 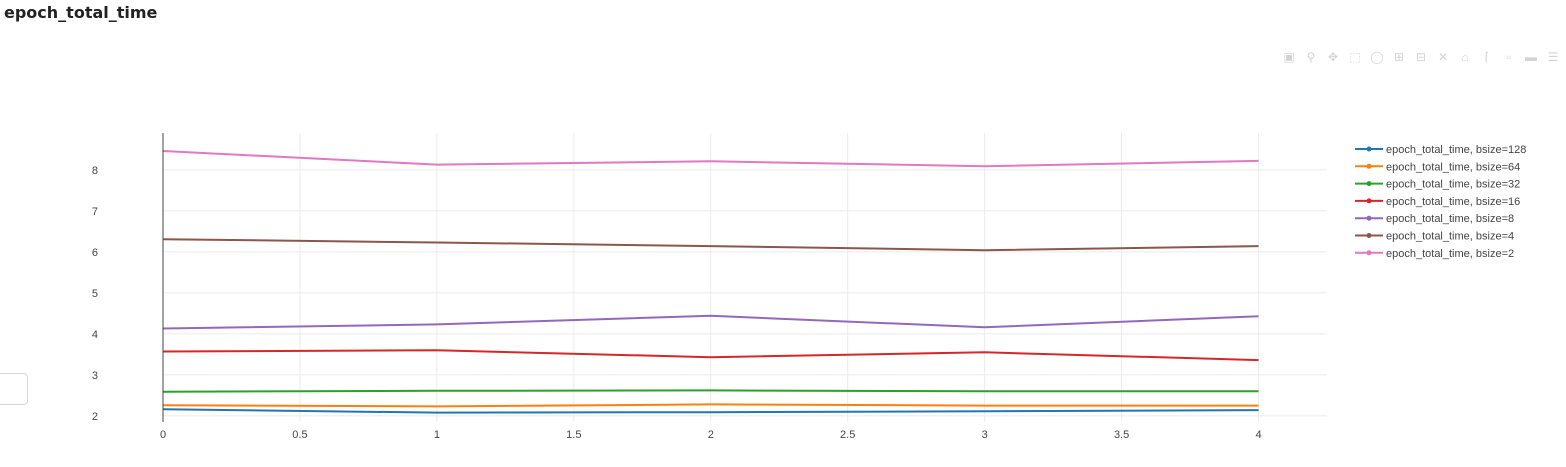 What do you see at coordinates (1355, 57) in the screenshot?
I see `box-select-icon: ⬚` at bounding box center [1355, 57].